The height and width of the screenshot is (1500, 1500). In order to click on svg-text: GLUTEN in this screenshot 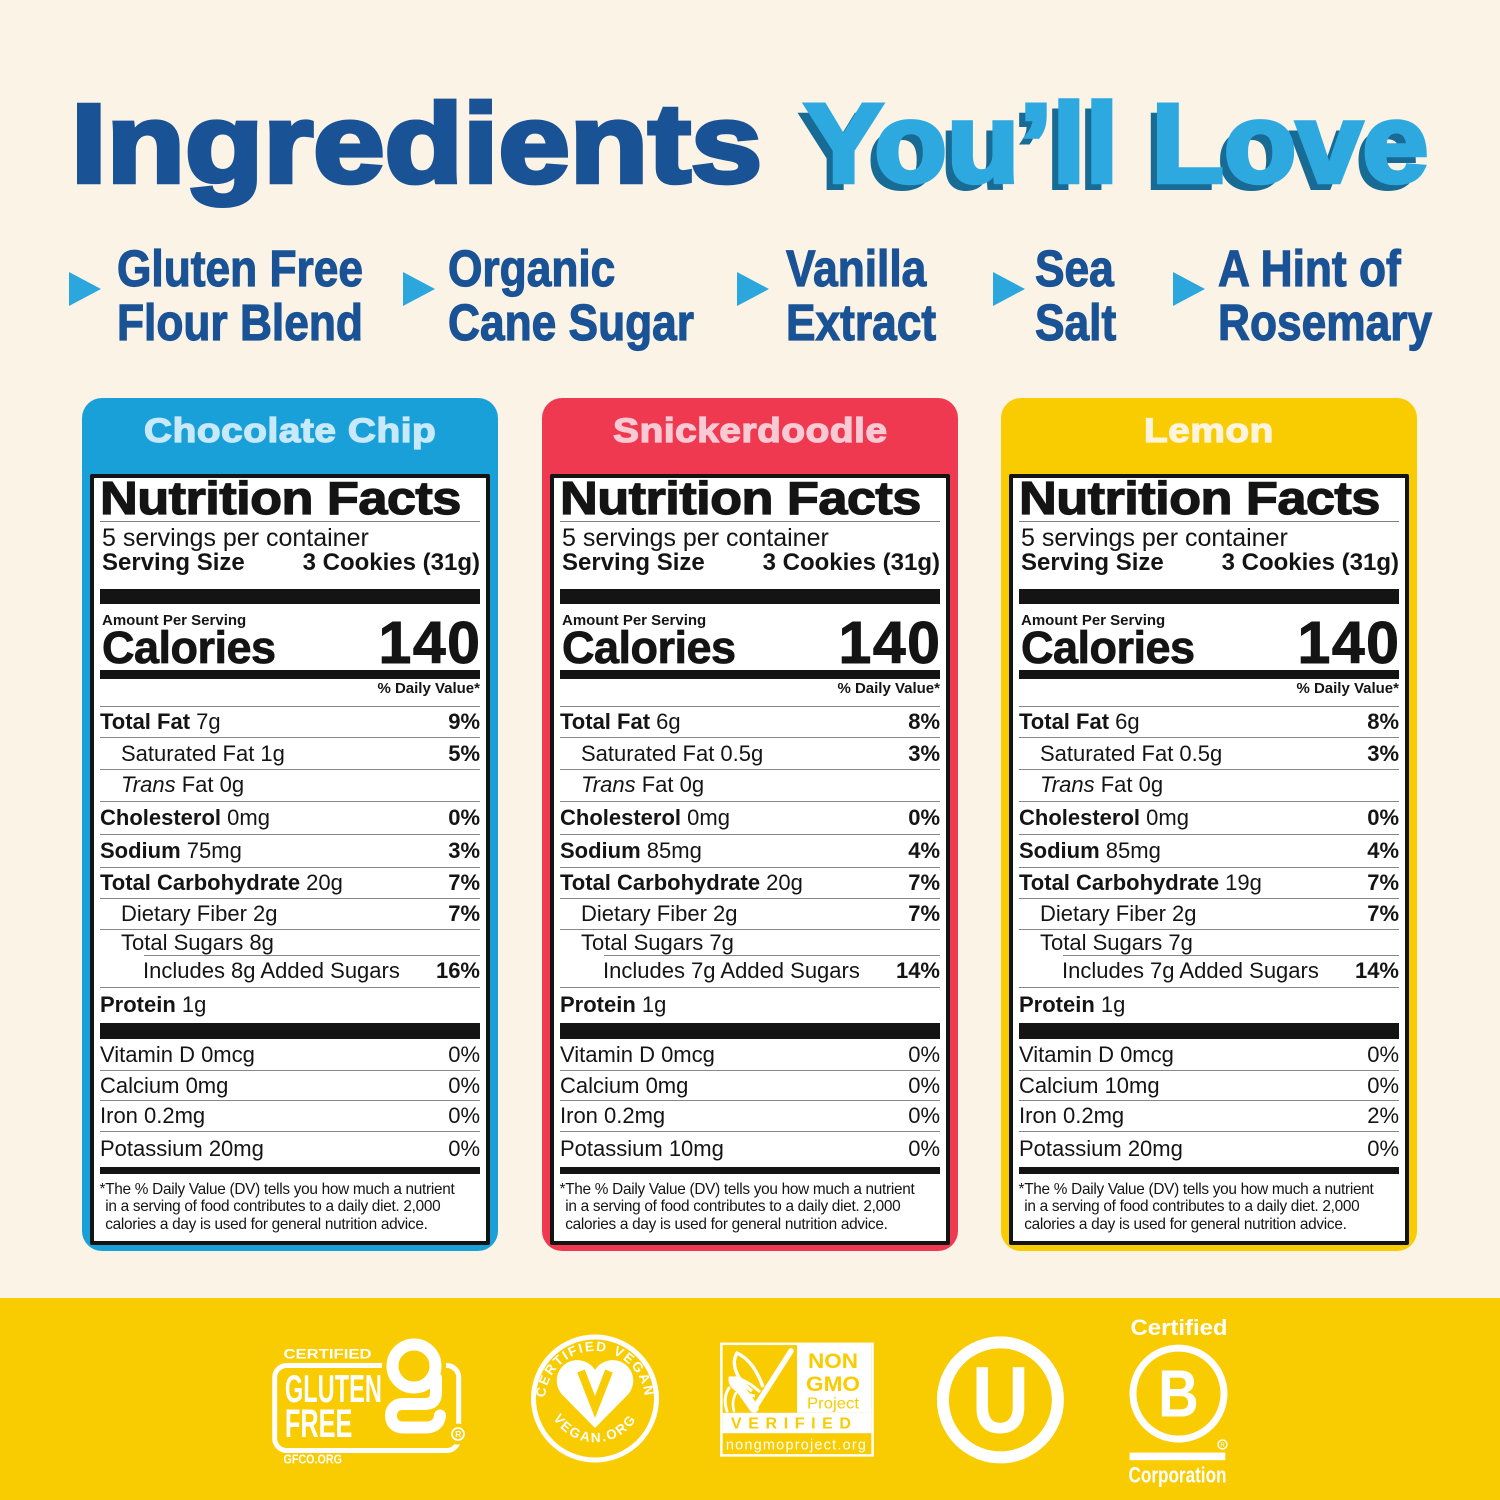, I will do `click(333, 1389)`.